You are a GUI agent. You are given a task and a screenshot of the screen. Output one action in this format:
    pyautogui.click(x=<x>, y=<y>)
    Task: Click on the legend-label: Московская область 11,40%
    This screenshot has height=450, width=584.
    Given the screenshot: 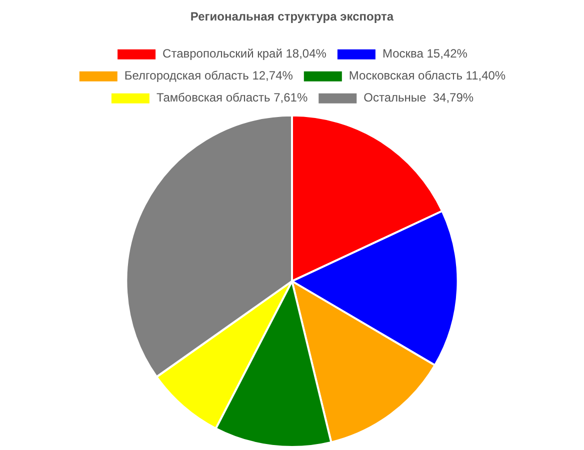 What is the action you would take?
    pyautogui.click(x=427, y=75)
    